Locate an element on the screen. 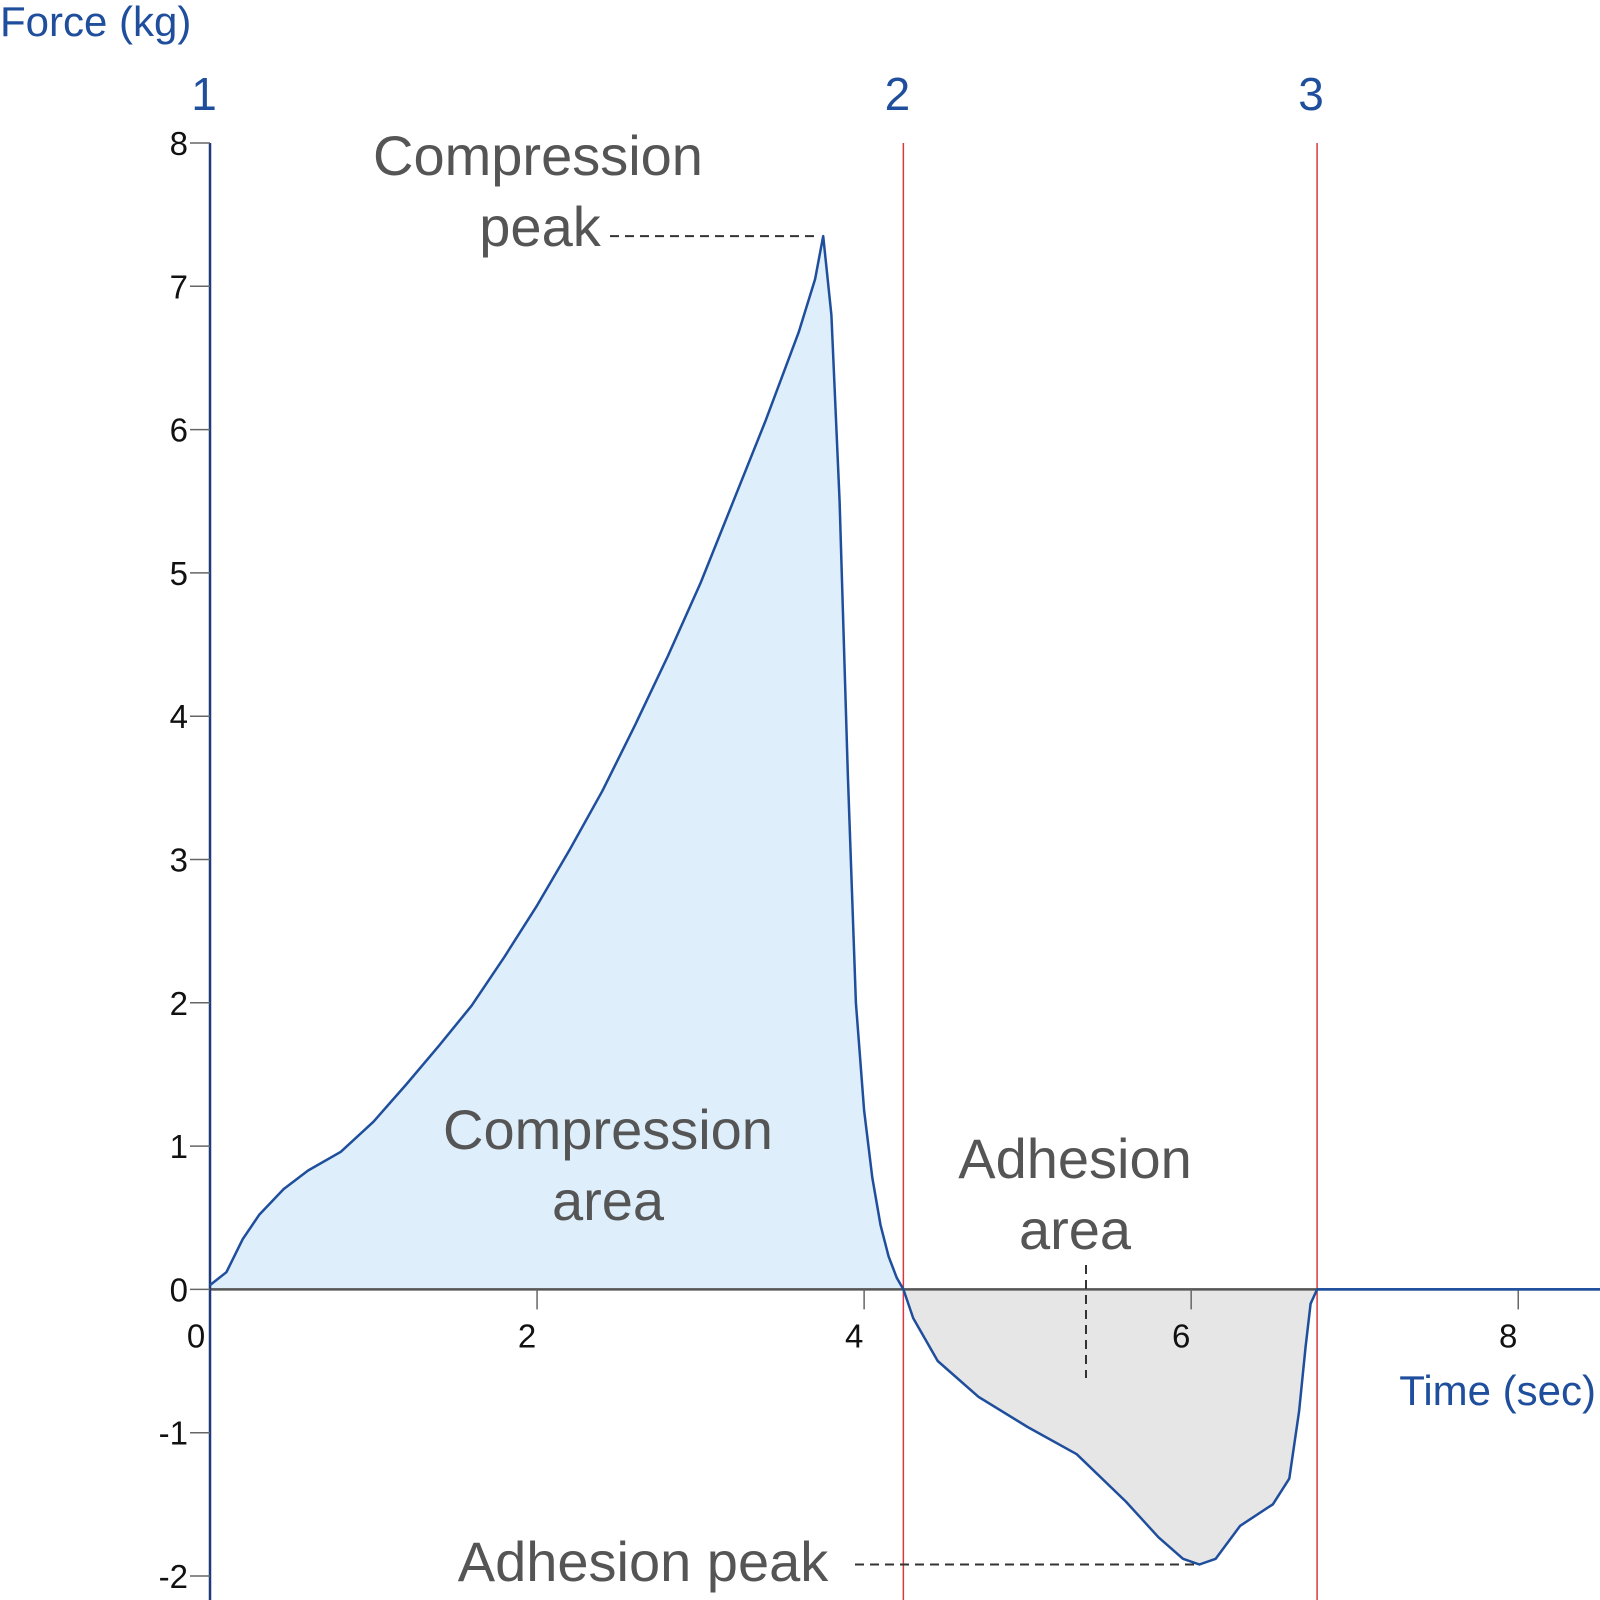 The height and width of the screenshot is (1600, 1600). x-tick-label: 8 is located at coordinates (1508, 1335).